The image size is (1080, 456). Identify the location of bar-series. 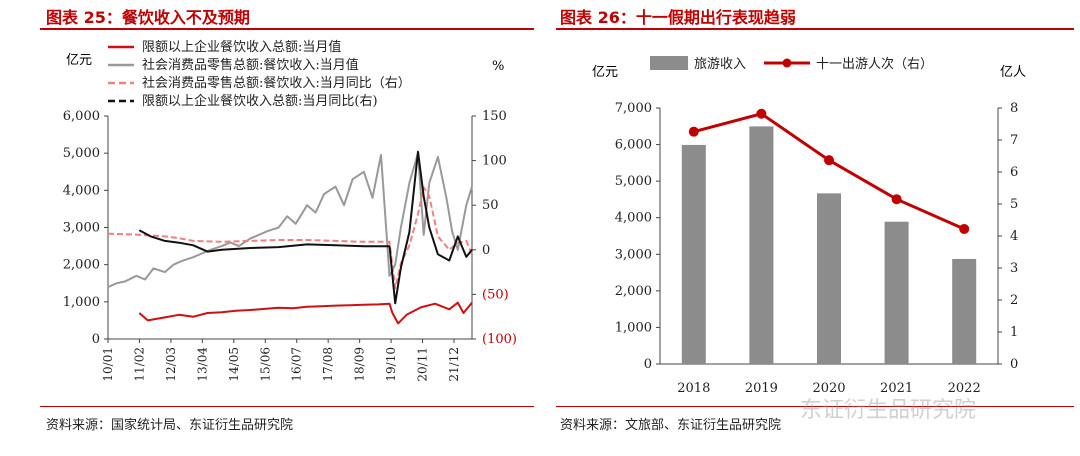
(829, 245).